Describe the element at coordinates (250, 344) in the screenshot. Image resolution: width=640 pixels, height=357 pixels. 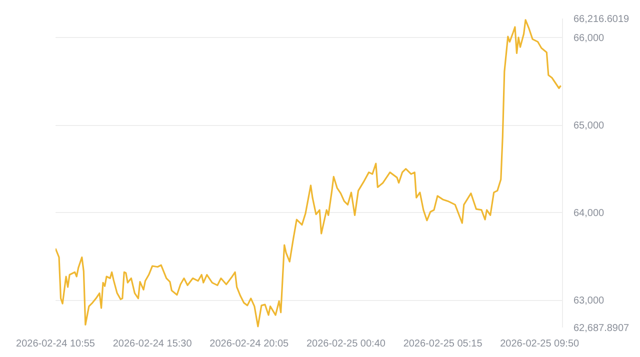
I see `x-tick-label: 2026-02-24 20:05` at that location.